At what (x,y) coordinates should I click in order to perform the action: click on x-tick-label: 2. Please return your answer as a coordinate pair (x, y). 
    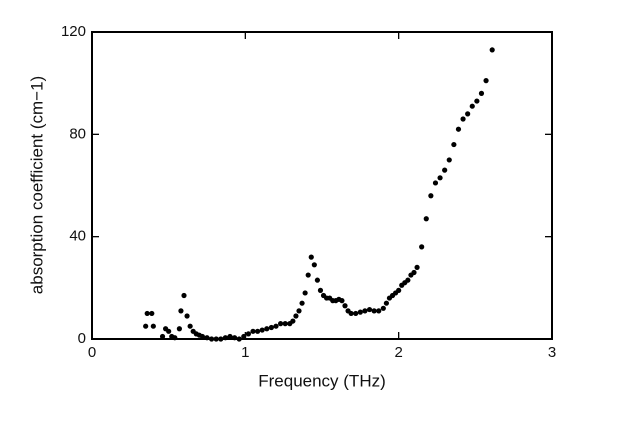
    Looking at the image, I should click on (398, 352).